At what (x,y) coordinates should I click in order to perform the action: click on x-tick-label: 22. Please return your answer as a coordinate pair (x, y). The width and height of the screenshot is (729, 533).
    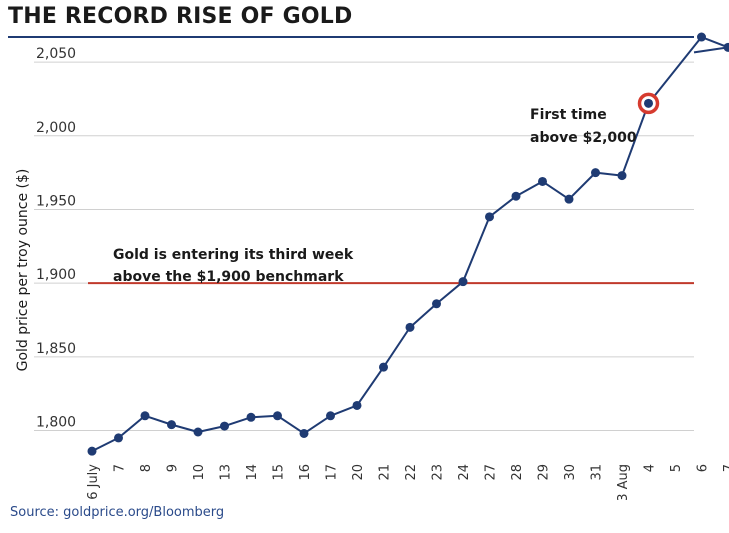
    Looking at the image, I should click on (411, 472).